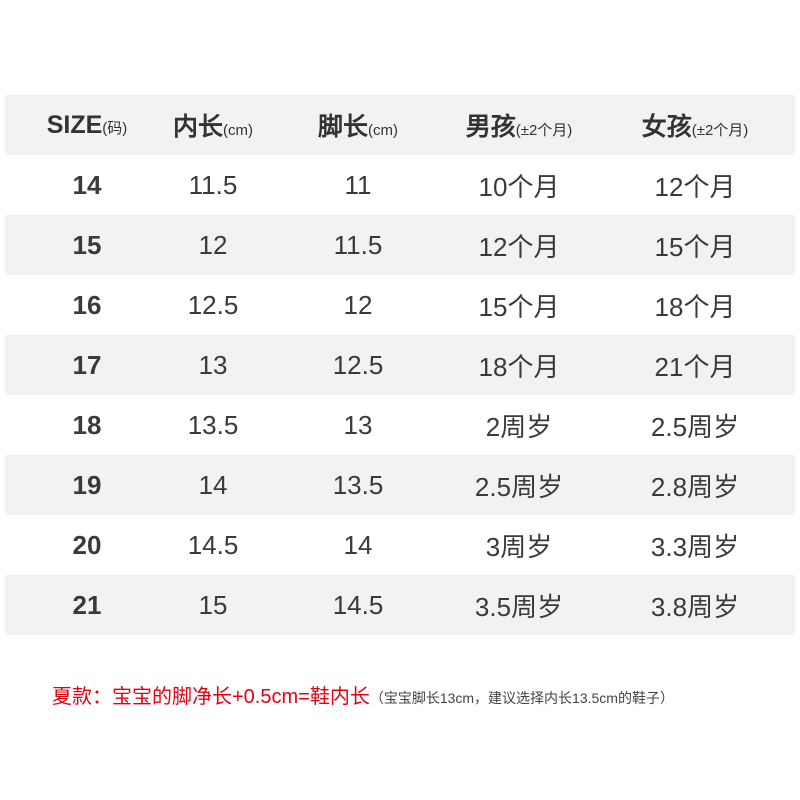 The image size is (800, 800). I want to click on table-cell: 20, so click(87, 544).